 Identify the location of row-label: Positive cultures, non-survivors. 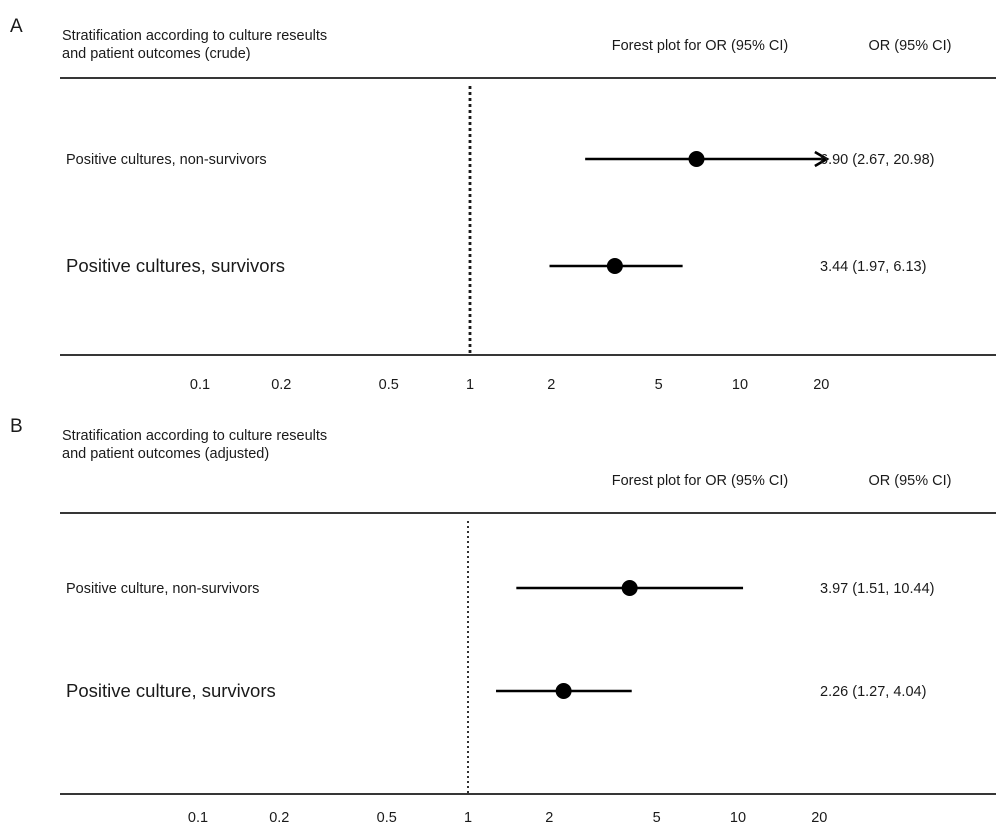
(166, 160).